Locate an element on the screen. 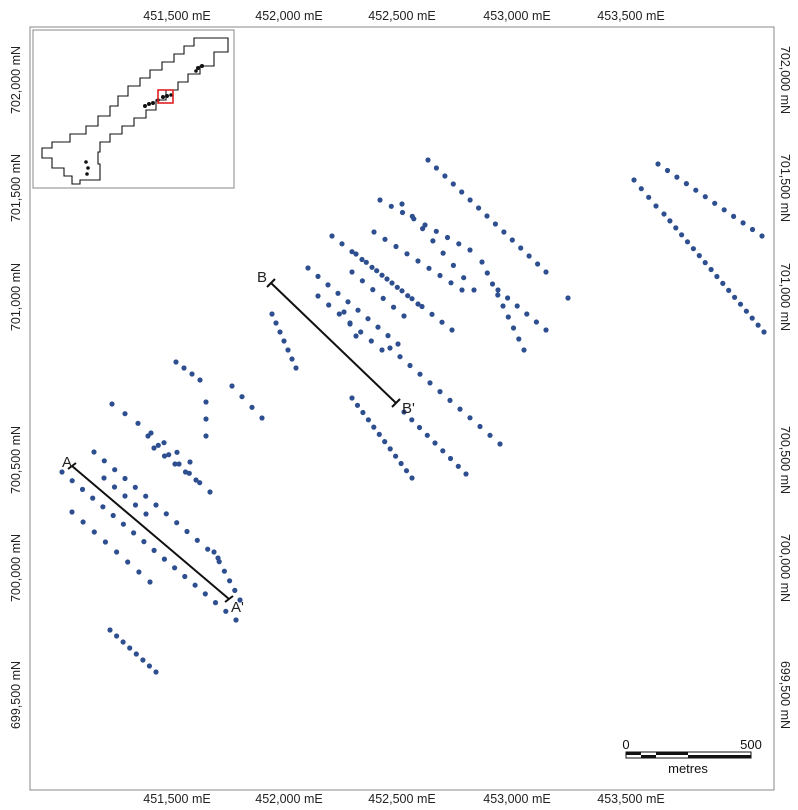 The image size is (798, 810). left-northing-label: 700,000 mN is located at coordinates (16, 568).